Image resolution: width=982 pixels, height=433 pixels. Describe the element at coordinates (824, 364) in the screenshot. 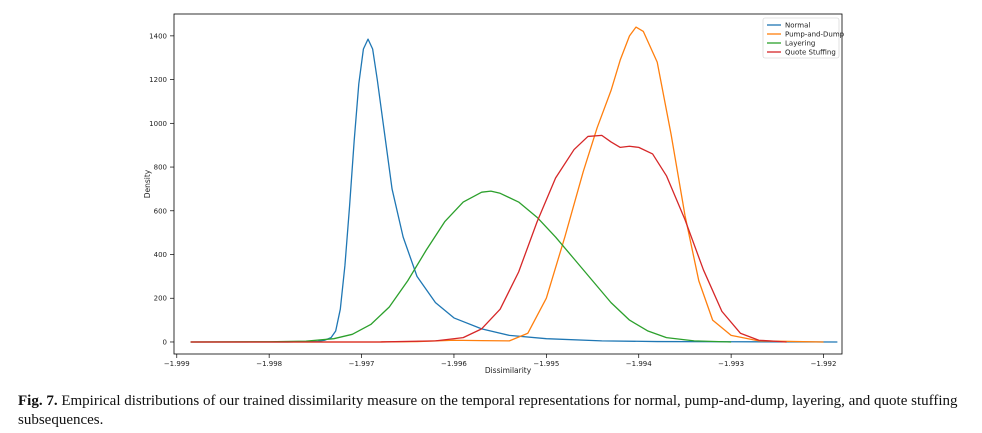

I see `x-tick-label: −1.992` at that location.